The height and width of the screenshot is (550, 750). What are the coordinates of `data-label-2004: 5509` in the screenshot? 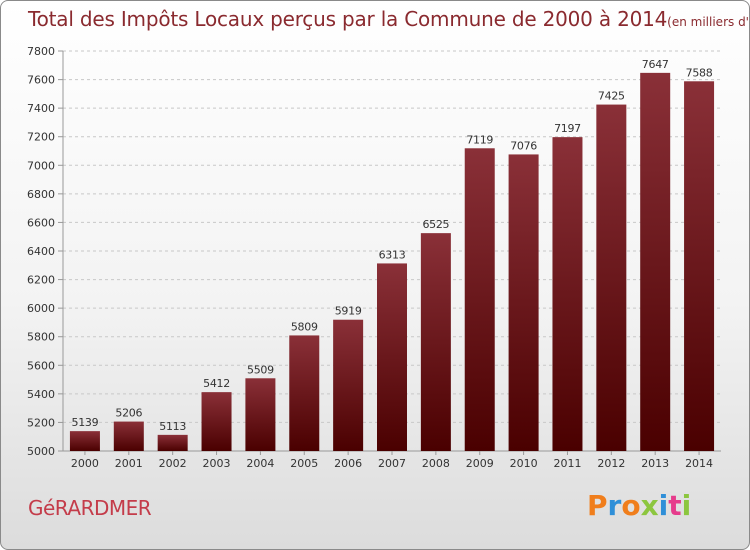 It's located at (260, 369).